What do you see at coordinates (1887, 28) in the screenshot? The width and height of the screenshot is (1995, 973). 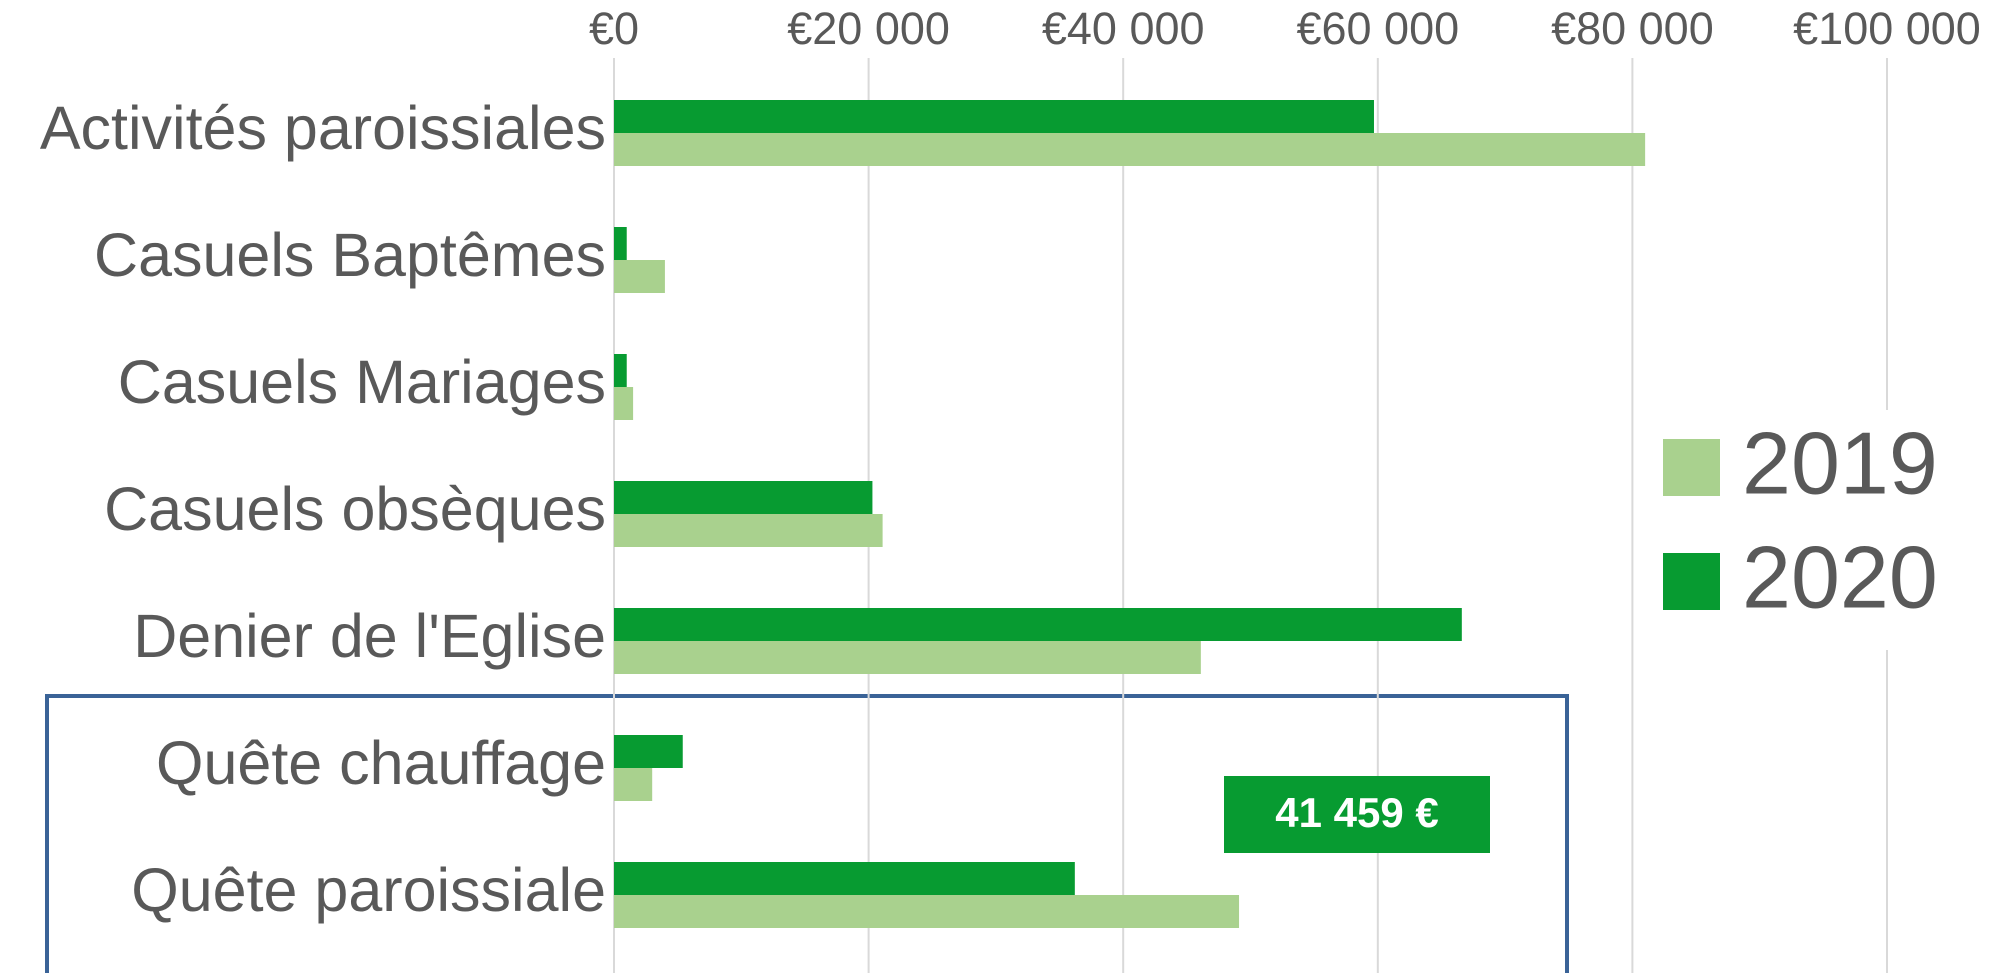 I see `x-tick-label: €100 000` at bounding box center [1887, 28].